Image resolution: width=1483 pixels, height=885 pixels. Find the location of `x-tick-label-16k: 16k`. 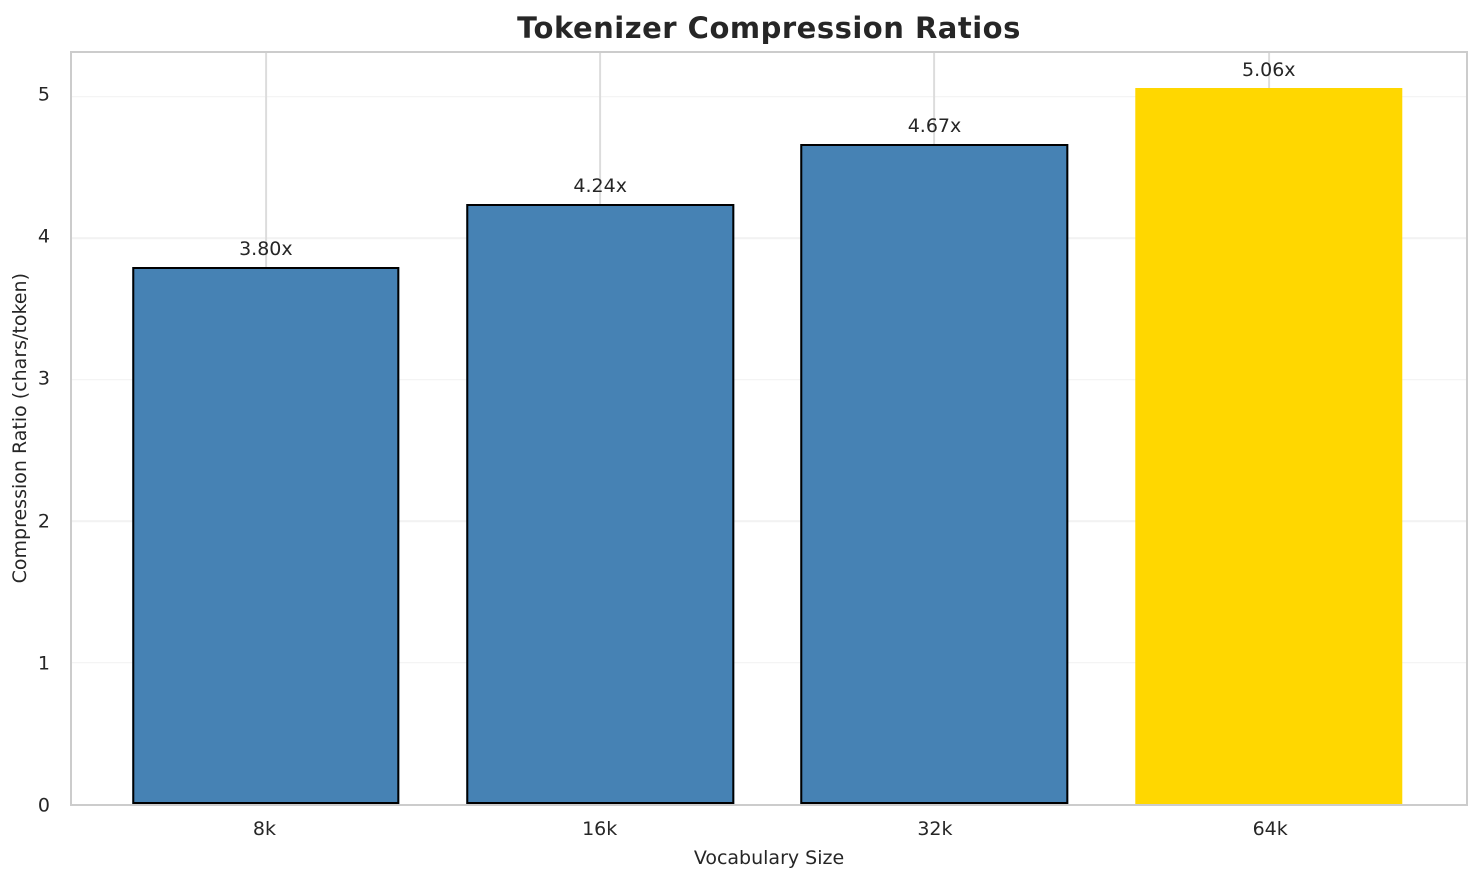

x-tick-label-16k: 16k is located at coordinates (600, 829).